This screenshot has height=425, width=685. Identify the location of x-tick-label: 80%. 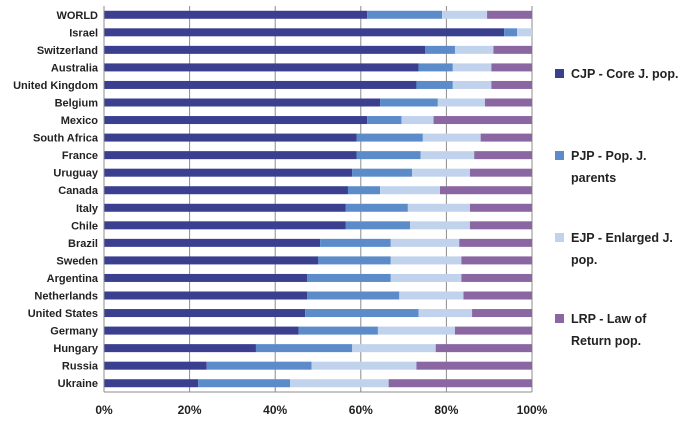
(446, 410).